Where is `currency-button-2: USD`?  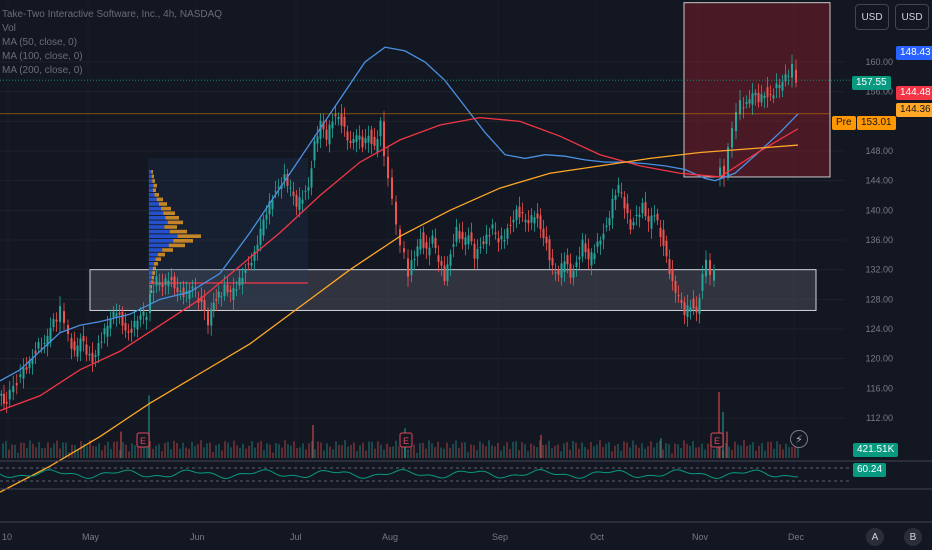 currency-button-2: USD is located at coordinates (912, 17).